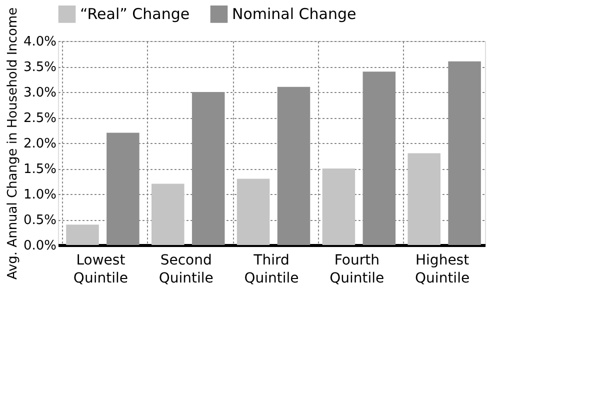 Image resolution: width=592 pixels, height=404 pixels. Describe the element at coordinates (294, 14) in the screenshot. I see `legend-label: Nominal Change` at that location.